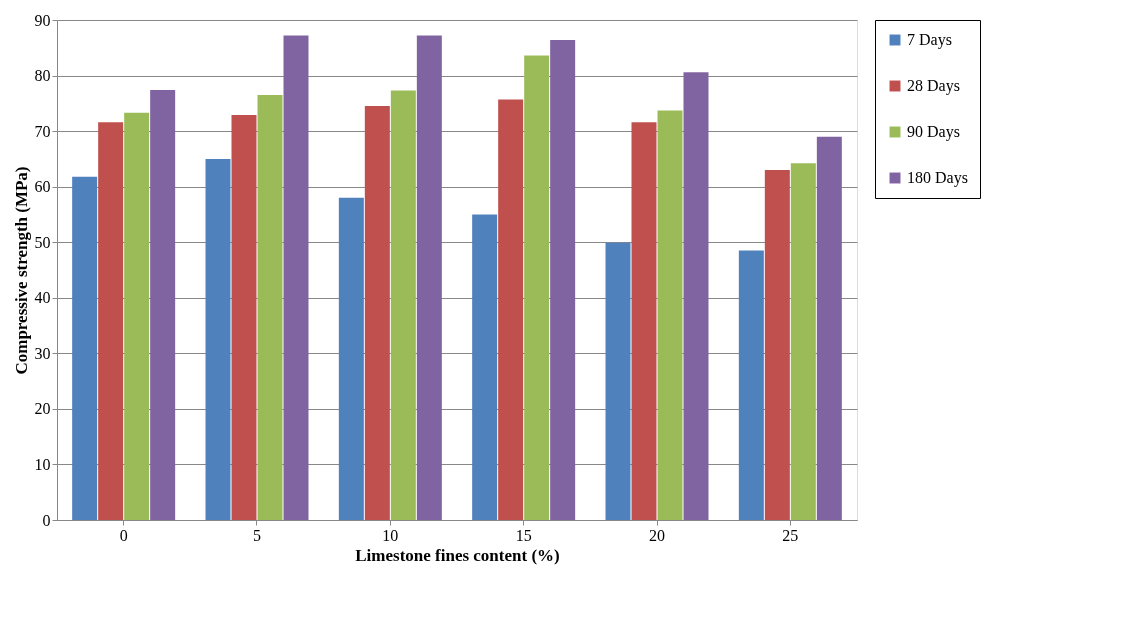 This screenshot has height=637, width=1143. I want to click on x-tick-label: 5, so click(257, 535).